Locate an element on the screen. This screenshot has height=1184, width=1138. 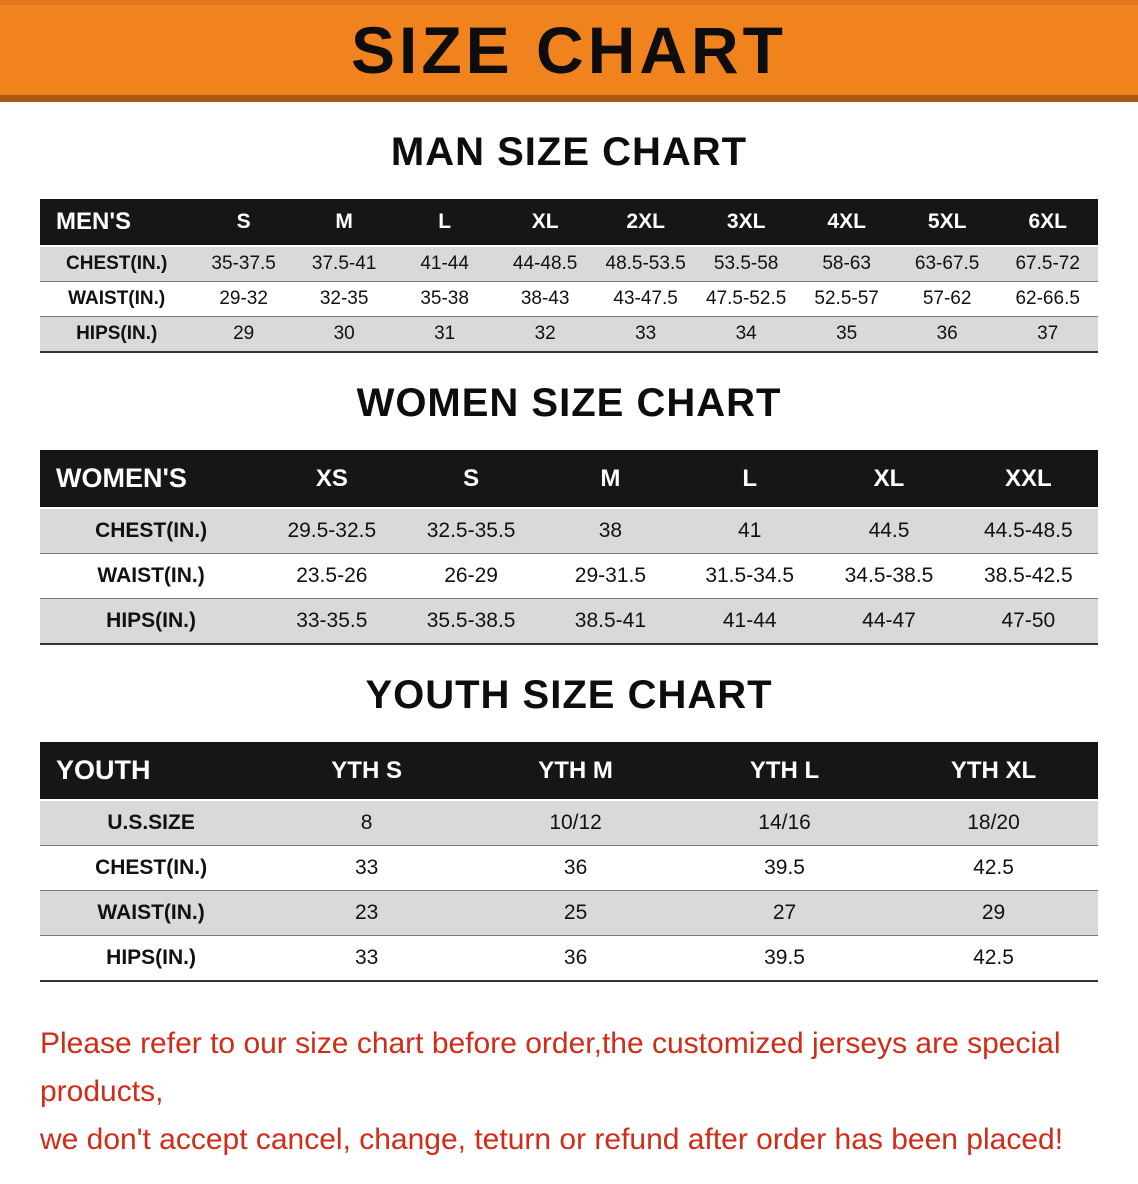
size-header-cell: 3XL is located at coordinates (746, 222).